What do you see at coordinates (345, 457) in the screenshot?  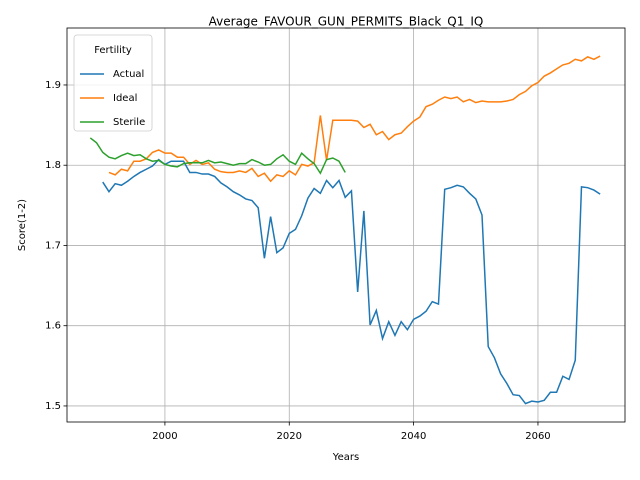 I see `x-axis-label: Years` at bounding box center [345, 457].